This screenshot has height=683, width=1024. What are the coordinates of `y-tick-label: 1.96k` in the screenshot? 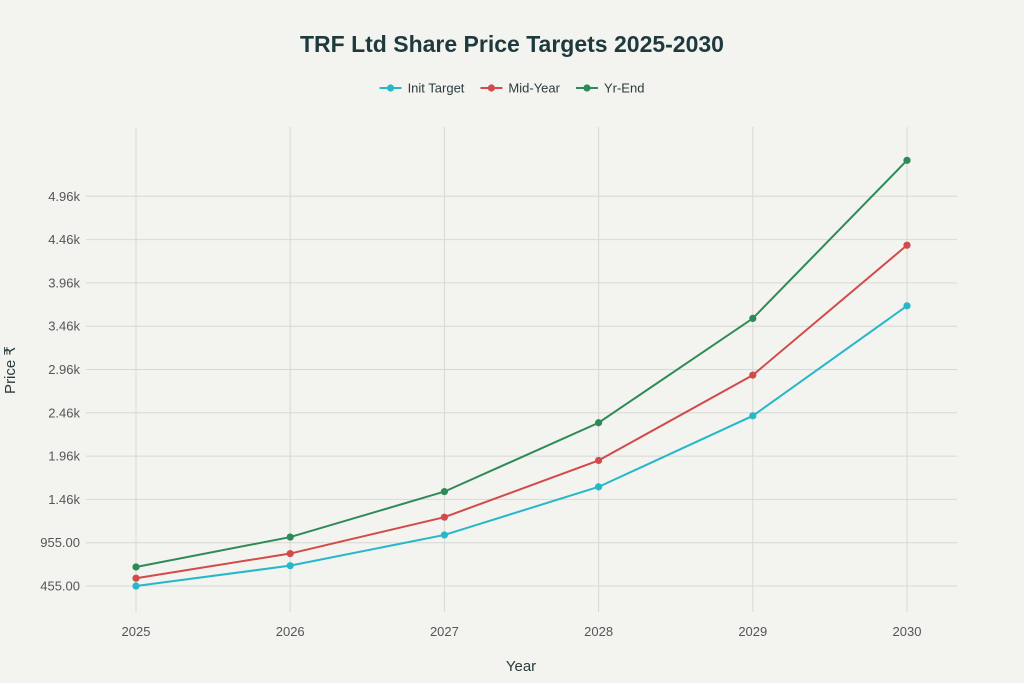 It's located at (64, 456).